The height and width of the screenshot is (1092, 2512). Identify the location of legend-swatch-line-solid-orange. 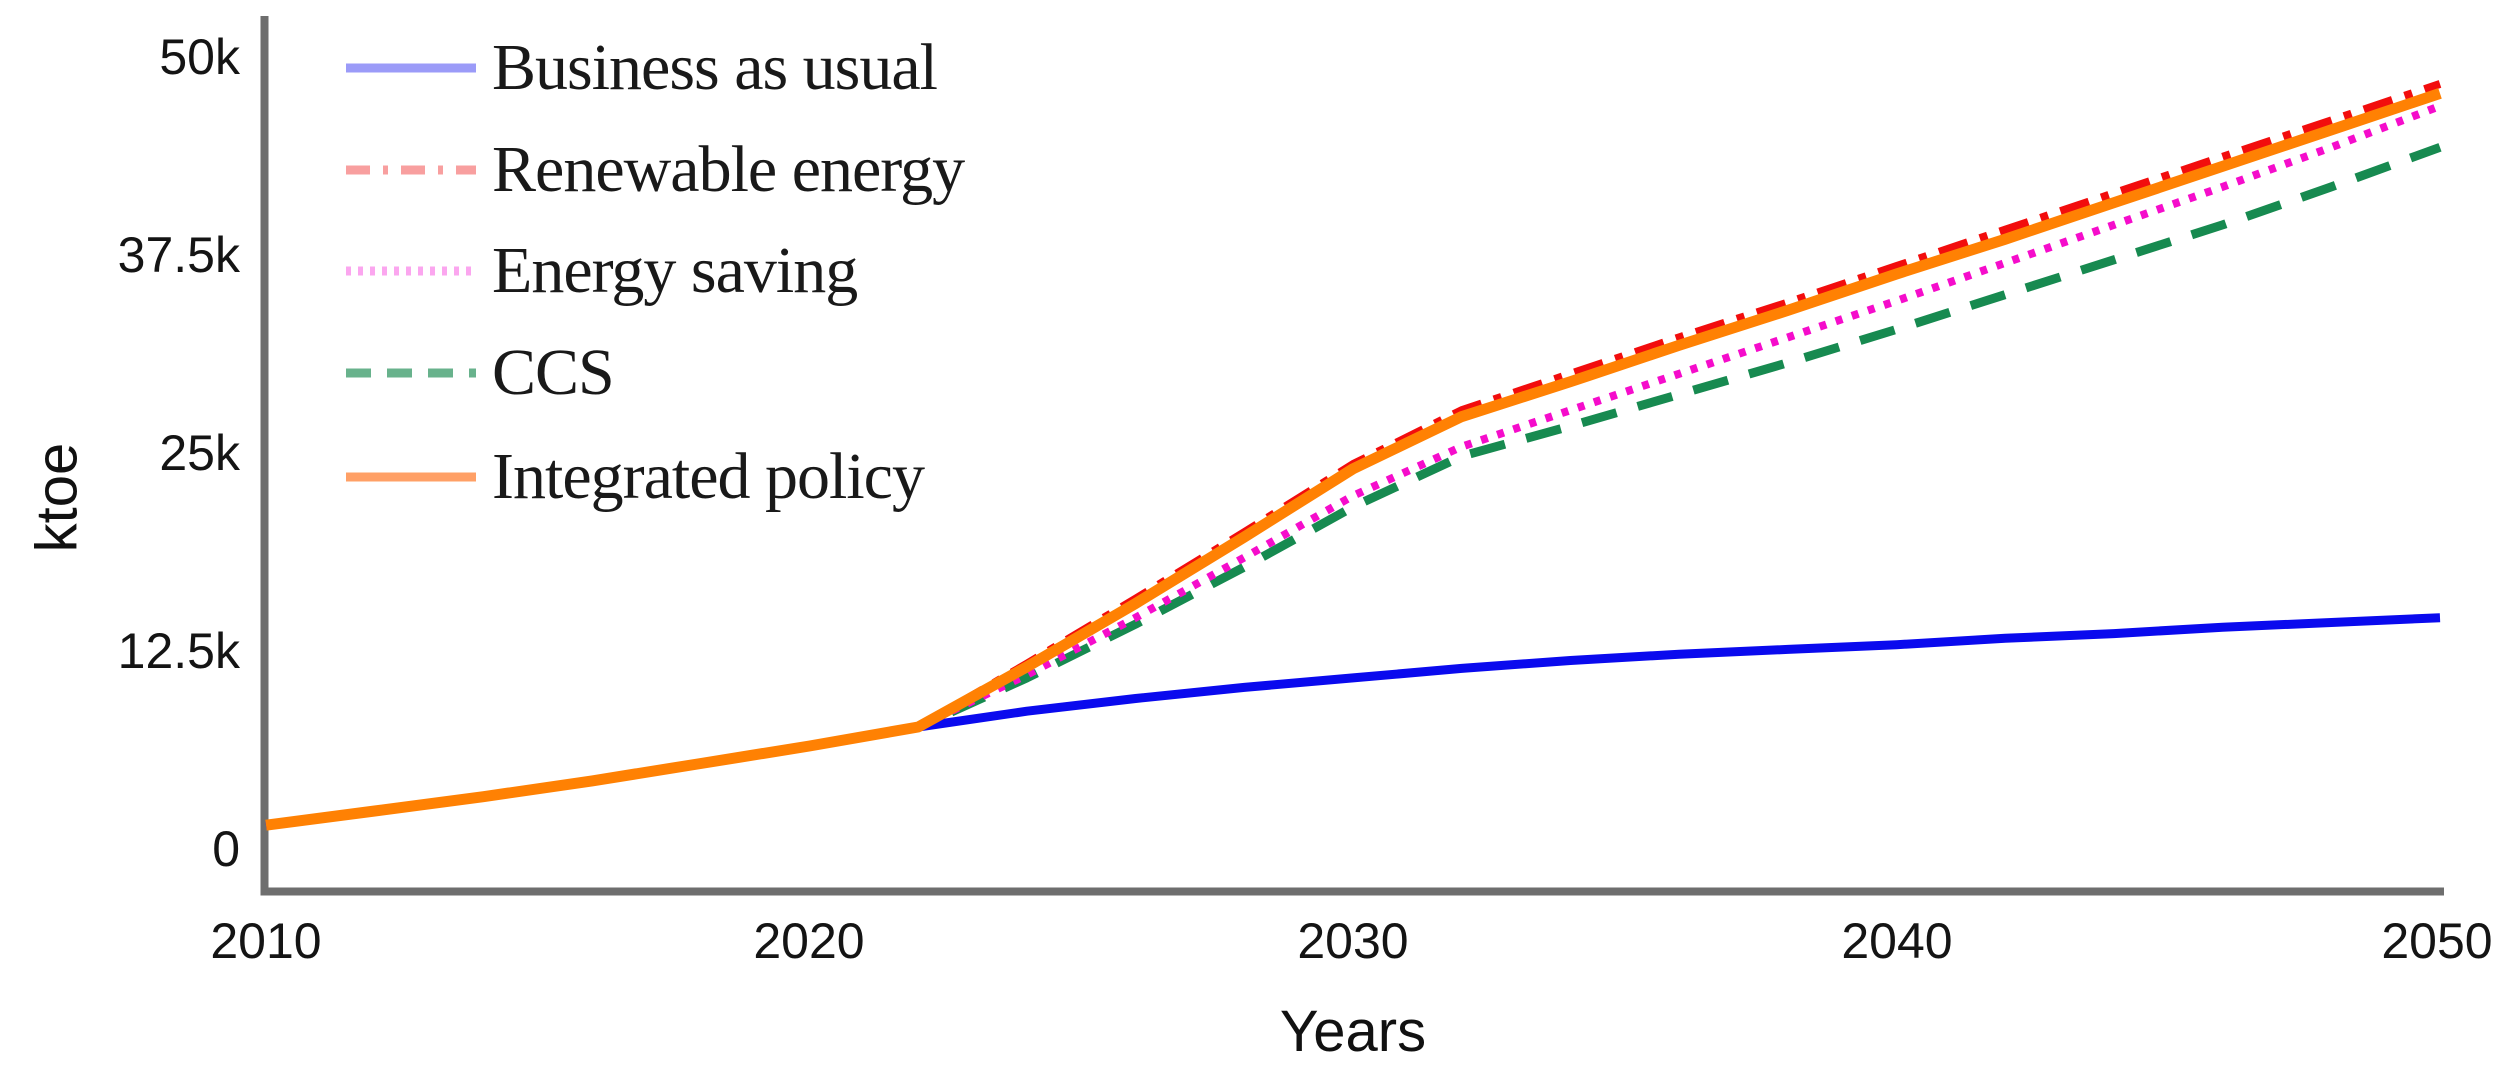
(411, 477).